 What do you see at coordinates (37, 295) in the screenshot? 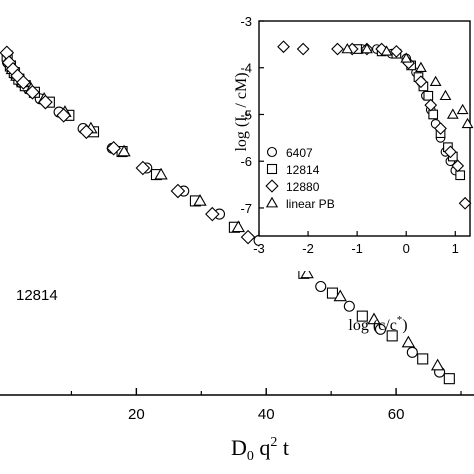
I see `main-annotation: 12814` at bounding box center [37, 295].